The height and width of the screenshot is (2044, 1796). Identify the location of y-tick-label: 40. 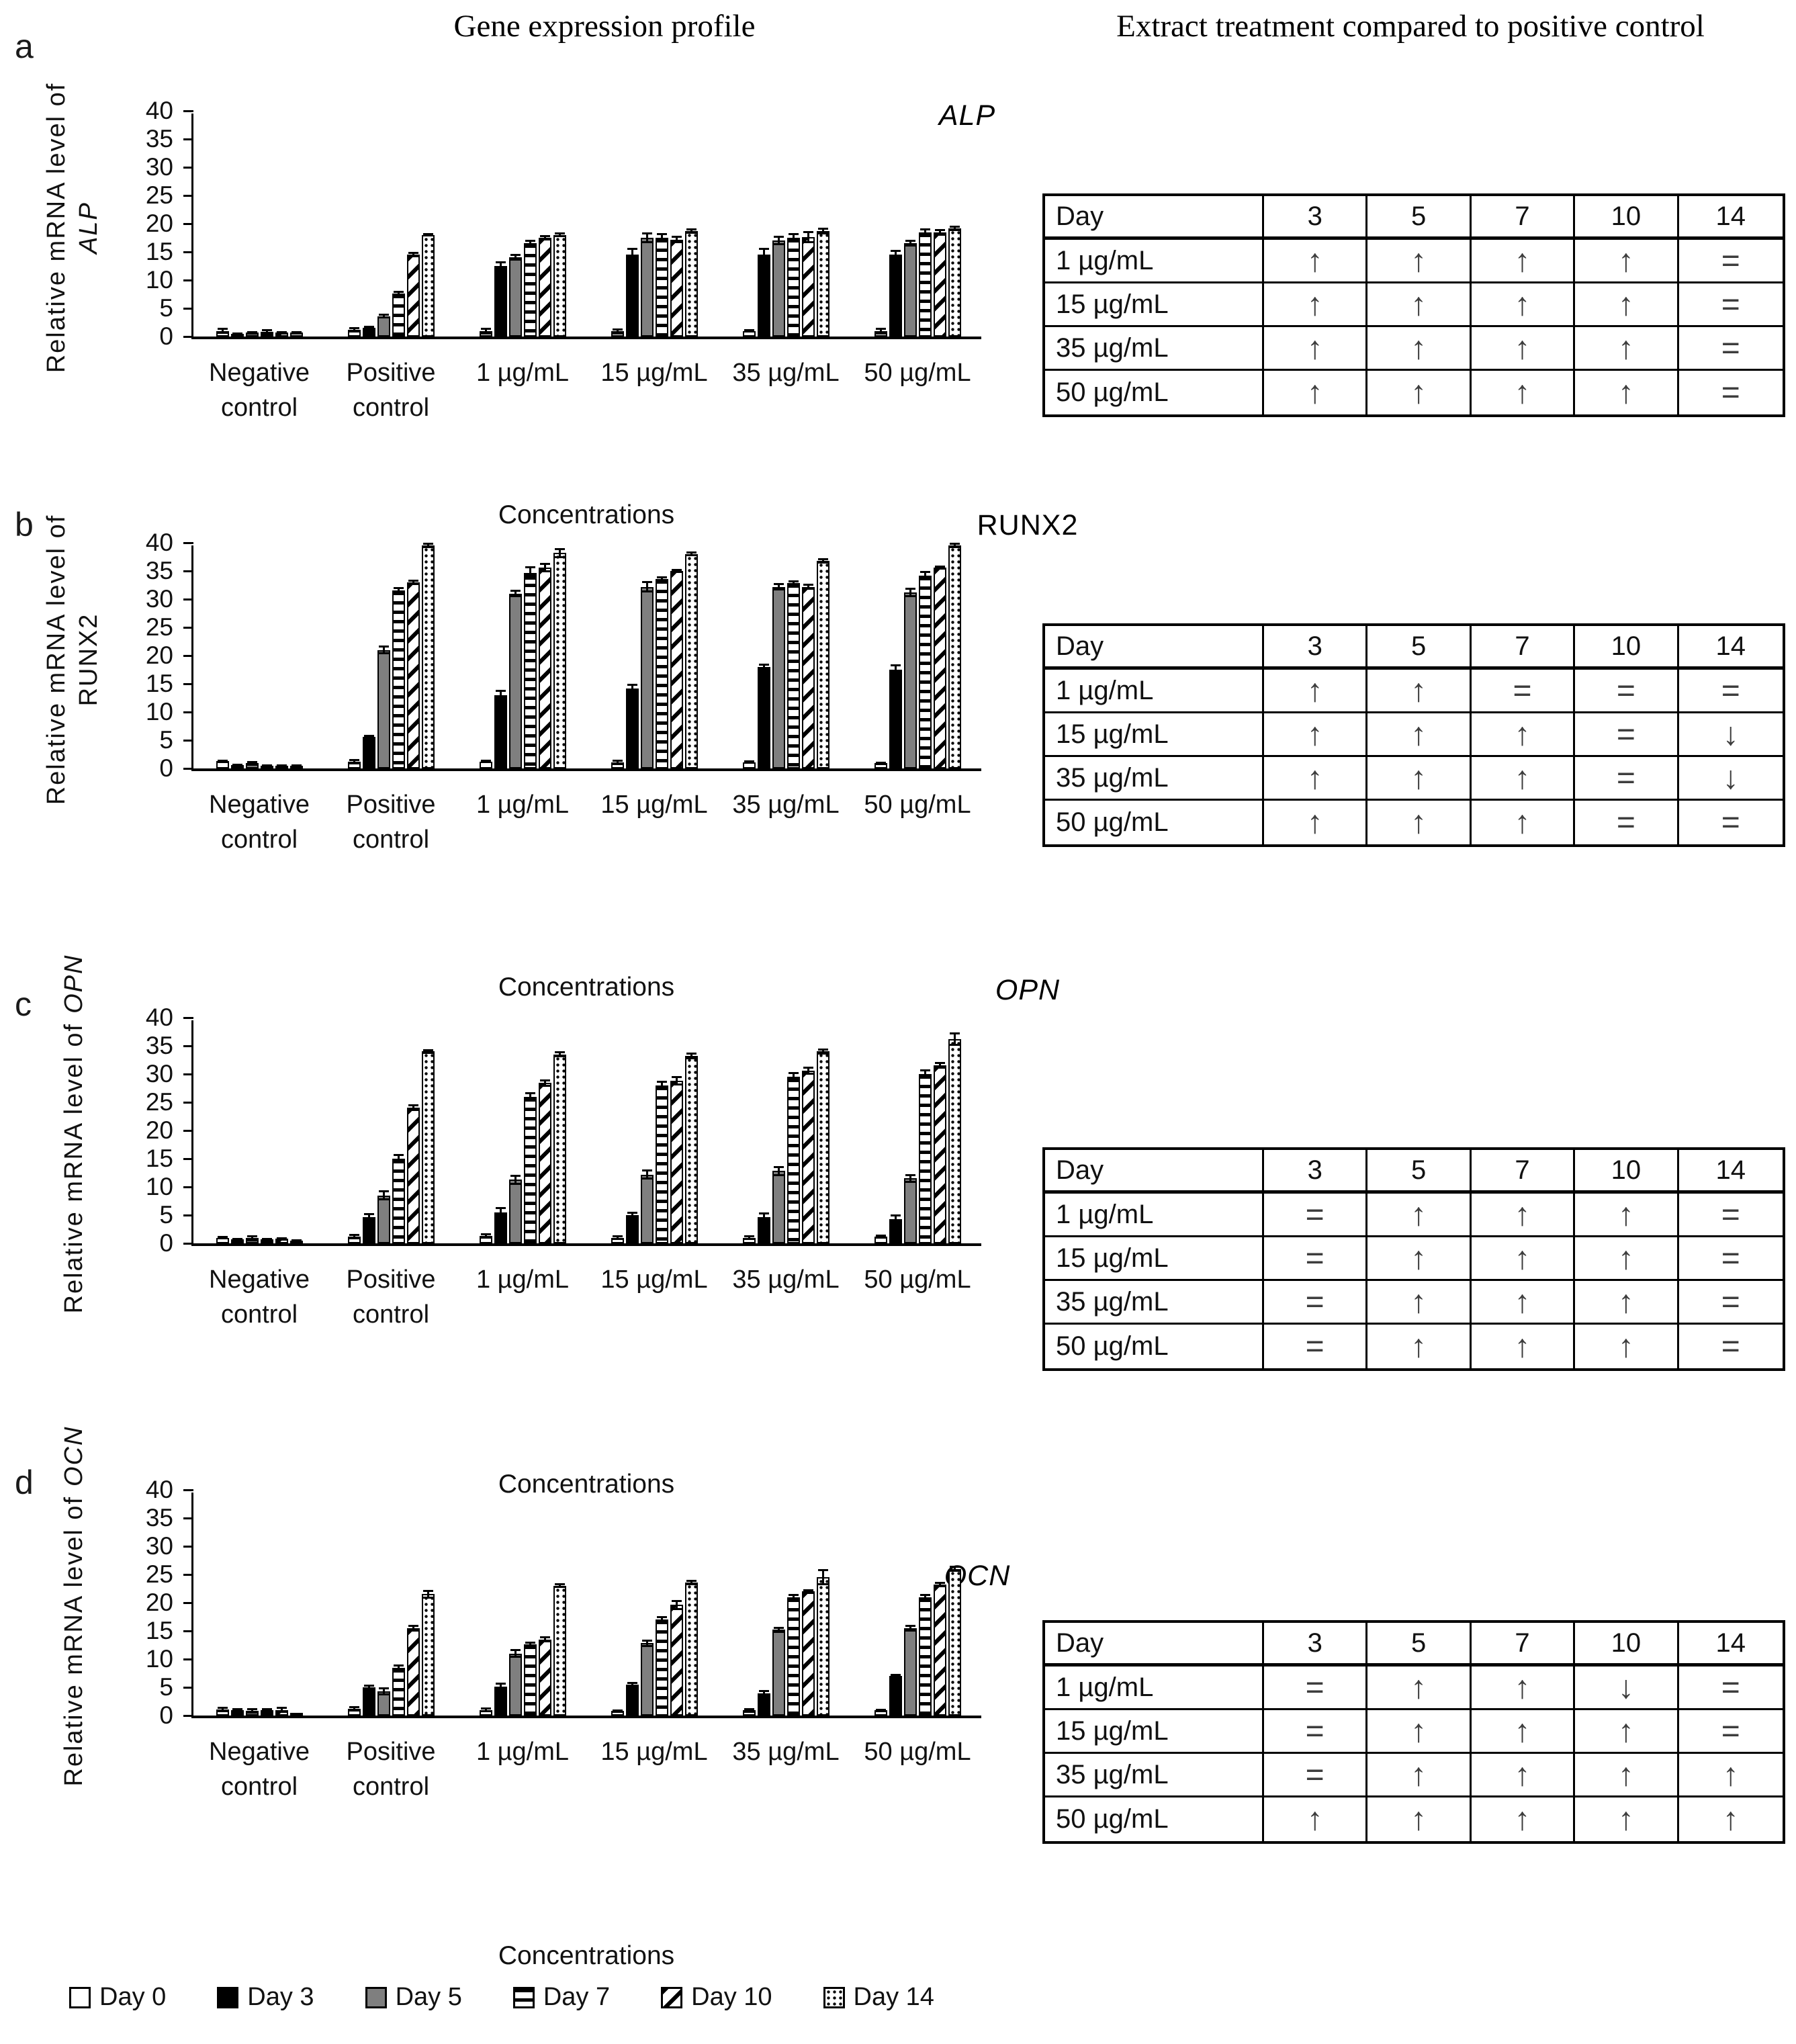
(159, 111).